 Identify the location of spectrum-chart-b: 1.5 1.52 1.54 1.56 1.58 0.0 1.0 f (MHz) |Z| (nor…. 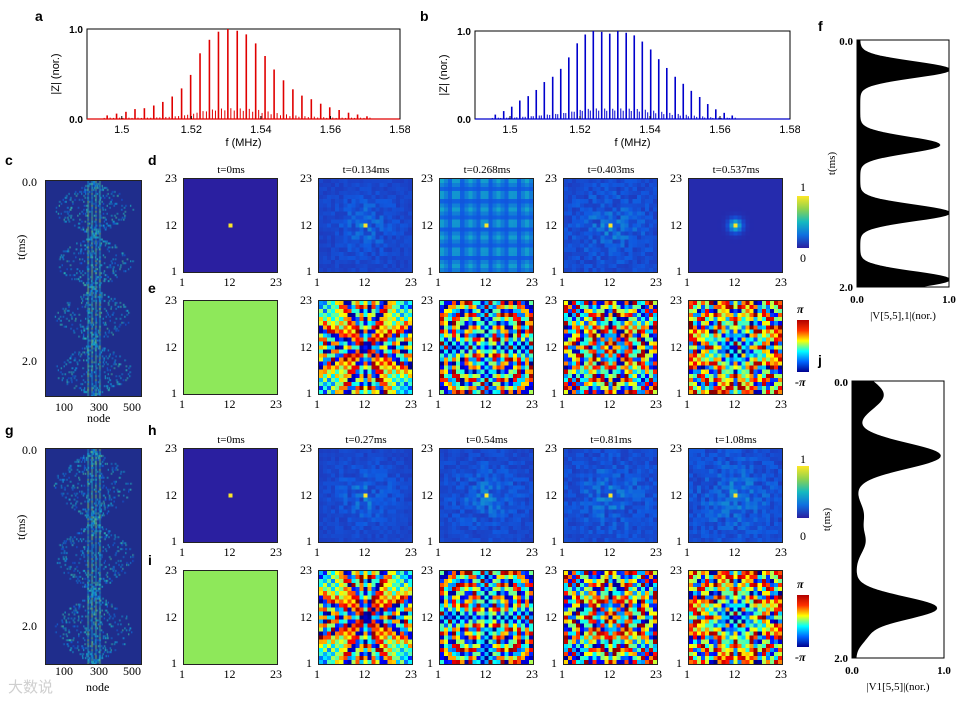
(600, 76).